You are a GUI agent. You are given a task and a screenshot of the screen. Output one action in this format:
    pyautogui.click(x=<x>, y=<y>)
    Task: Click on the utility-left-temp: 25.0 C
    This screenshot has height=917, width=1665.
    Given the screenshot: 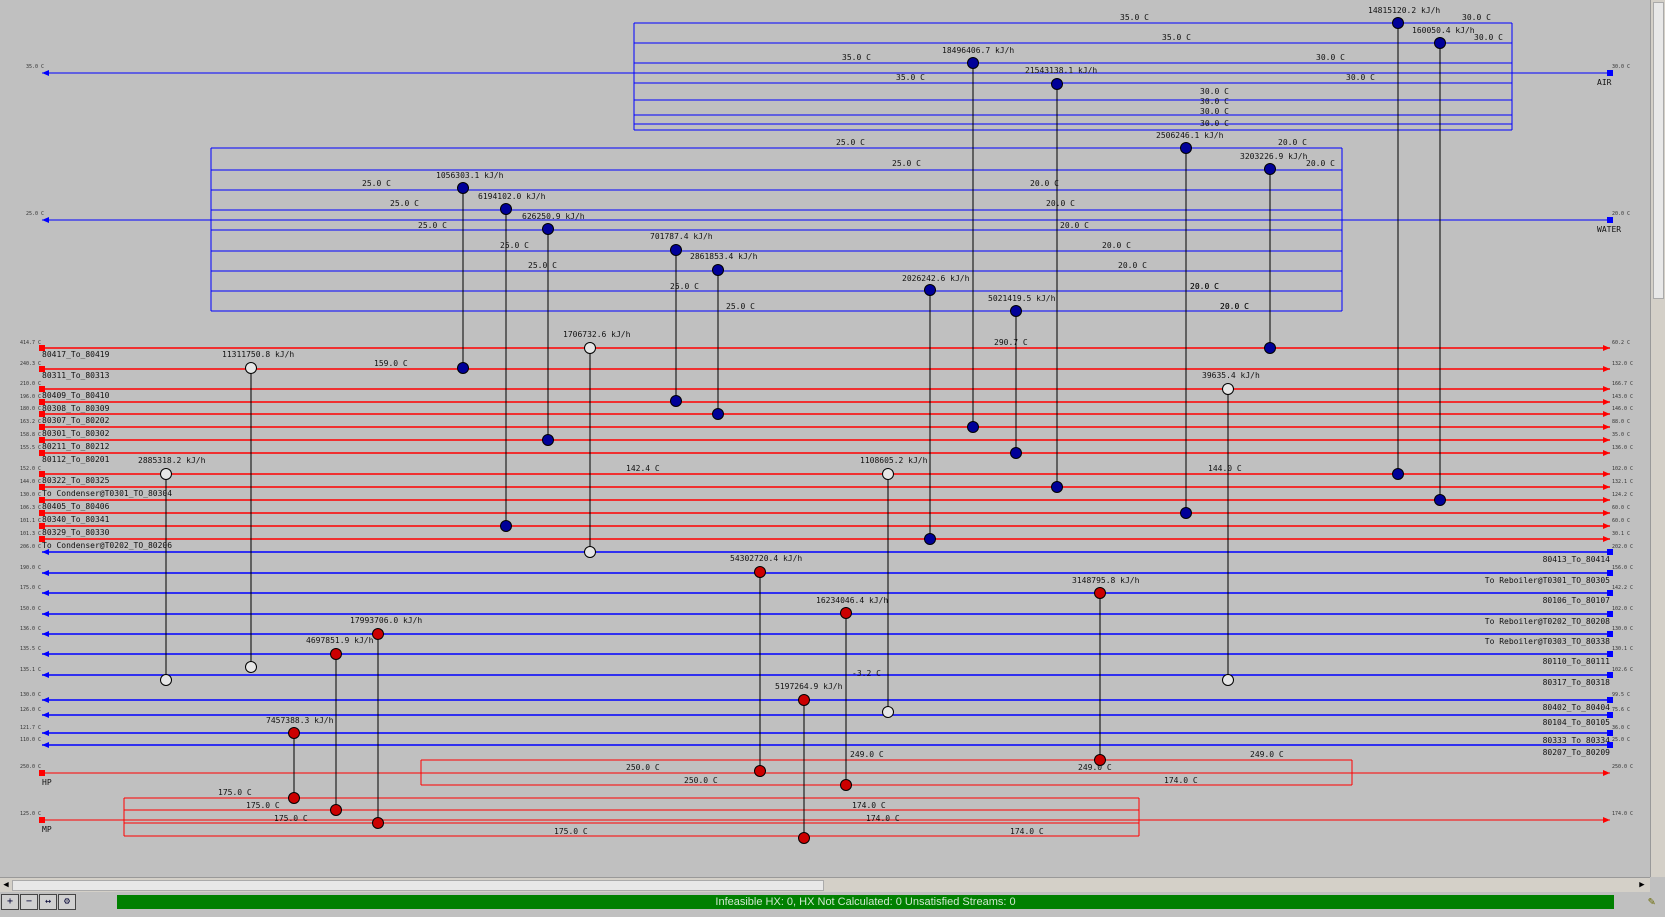 What is the action you would take?
    pyautogui.click(x=35, y=214)
    